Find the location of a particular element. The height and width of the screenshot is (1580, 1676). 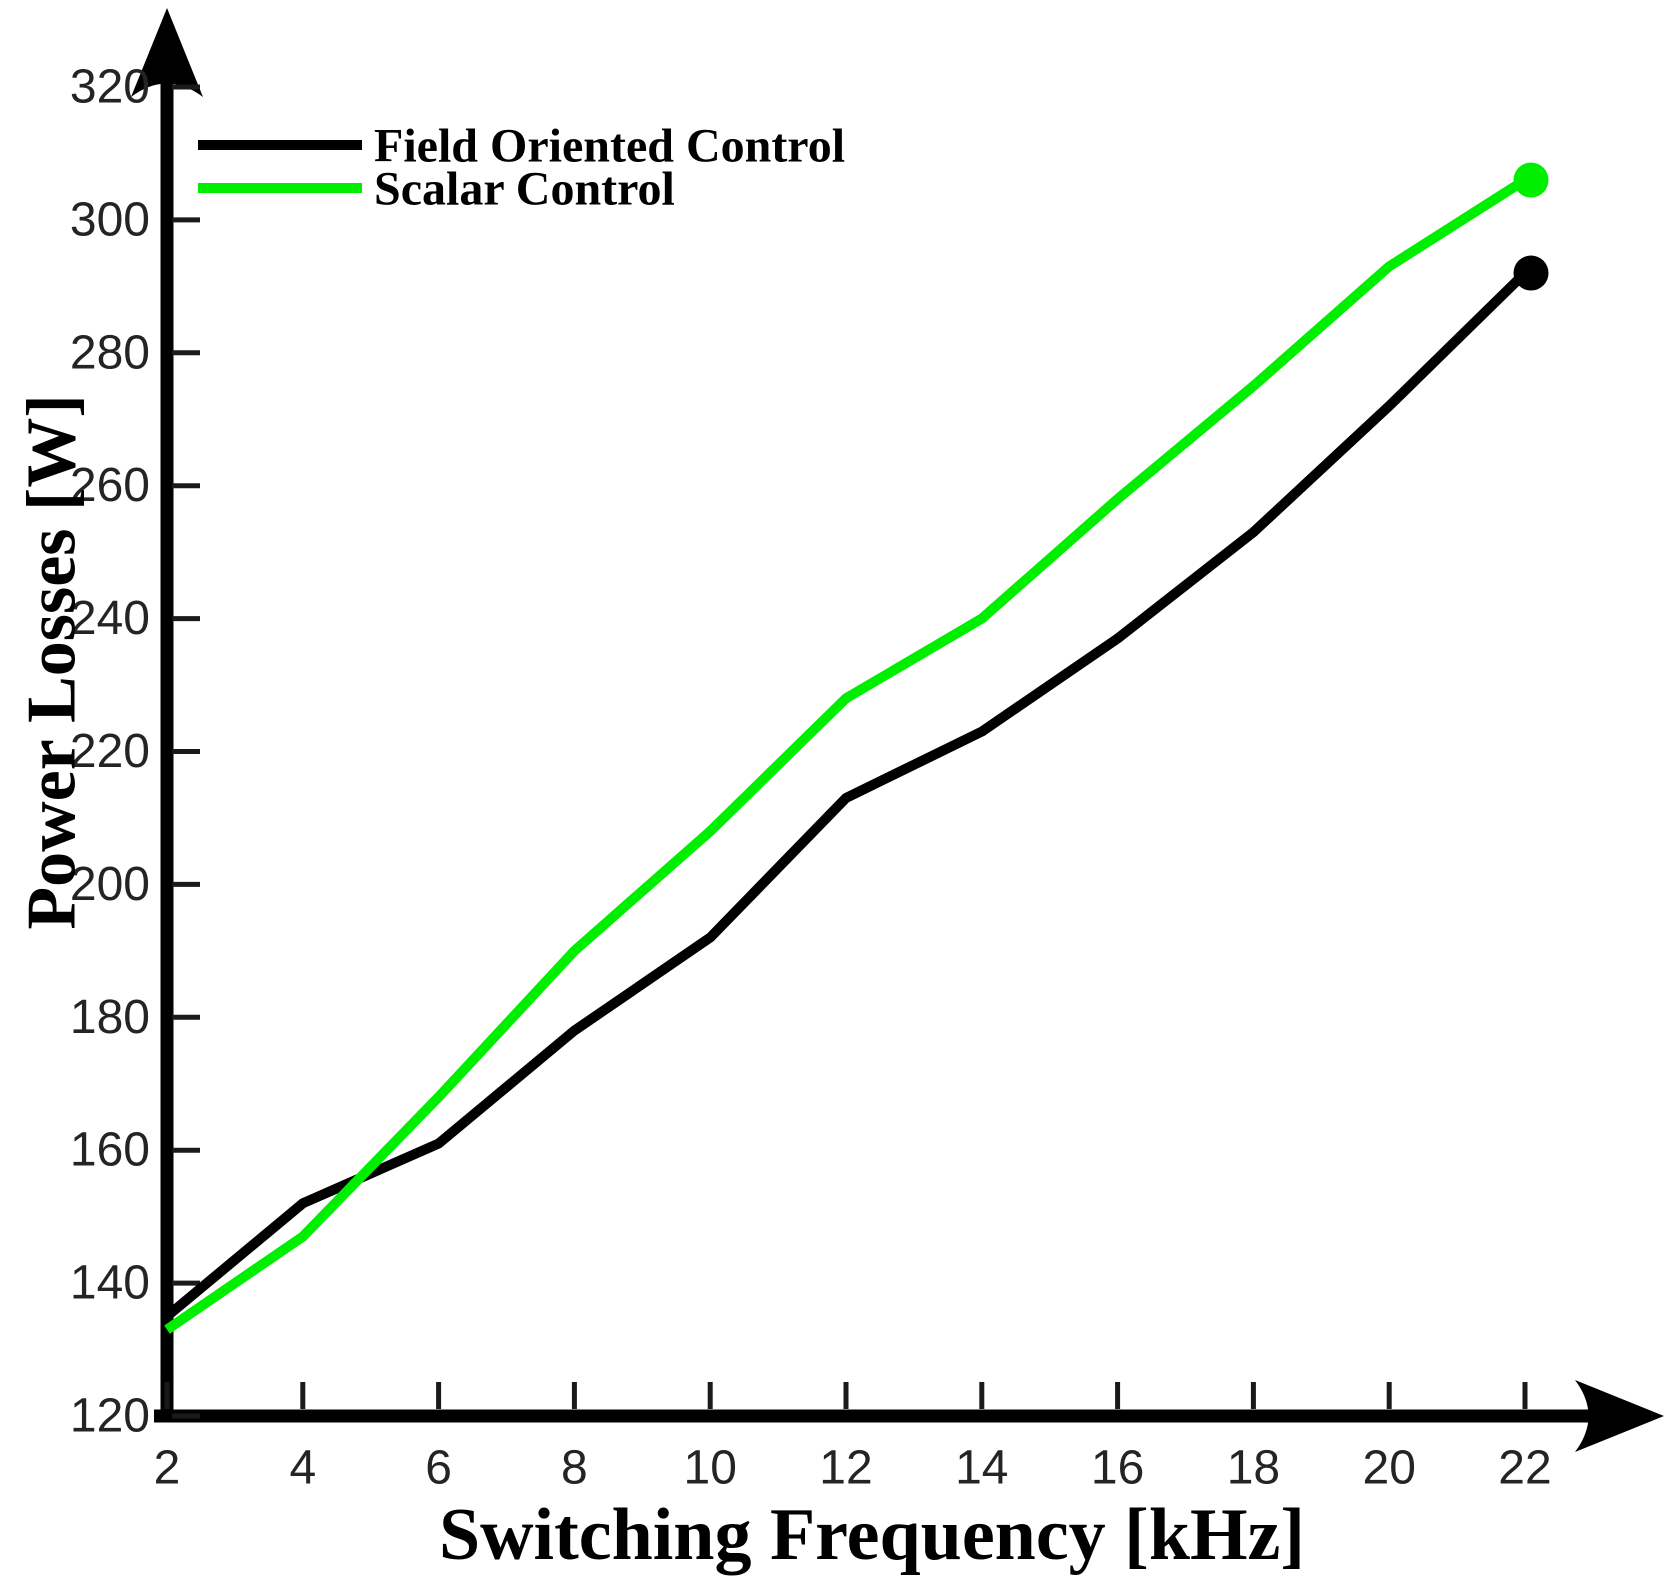

legend-label-field-oriented-control: Field Oriented Control is located at coordinates (609, 146).